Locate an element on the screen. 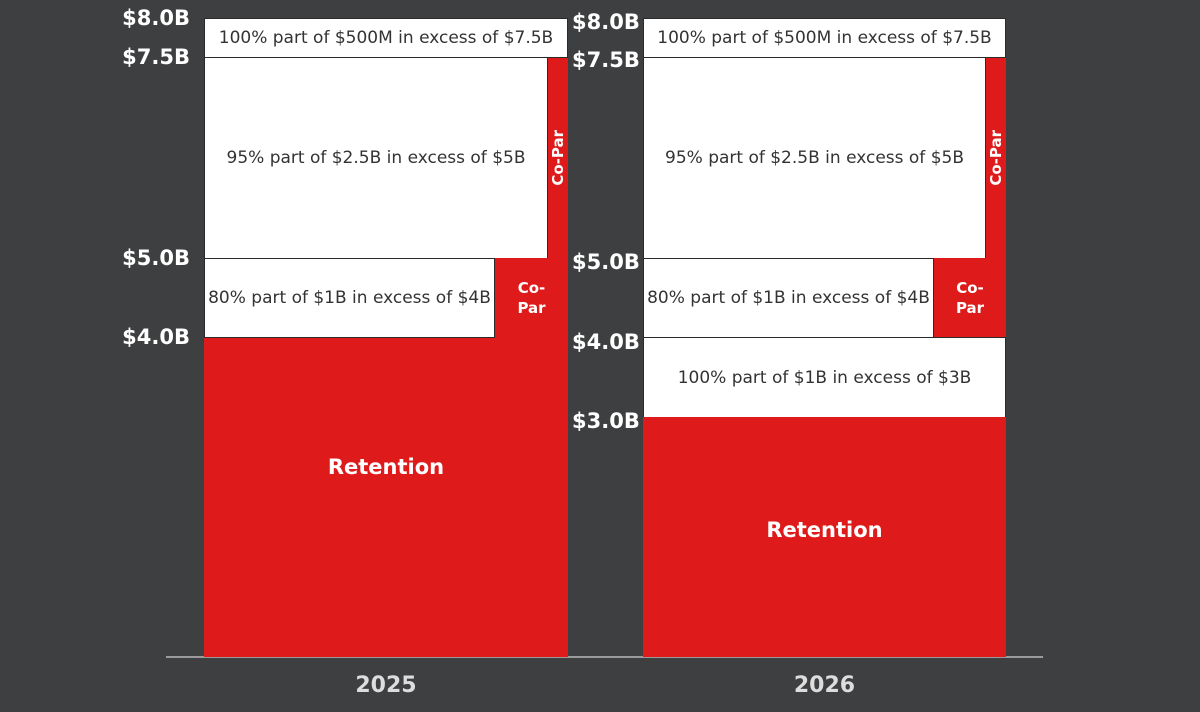  tick-label: $3.0B is located at coordinates (606, 421).